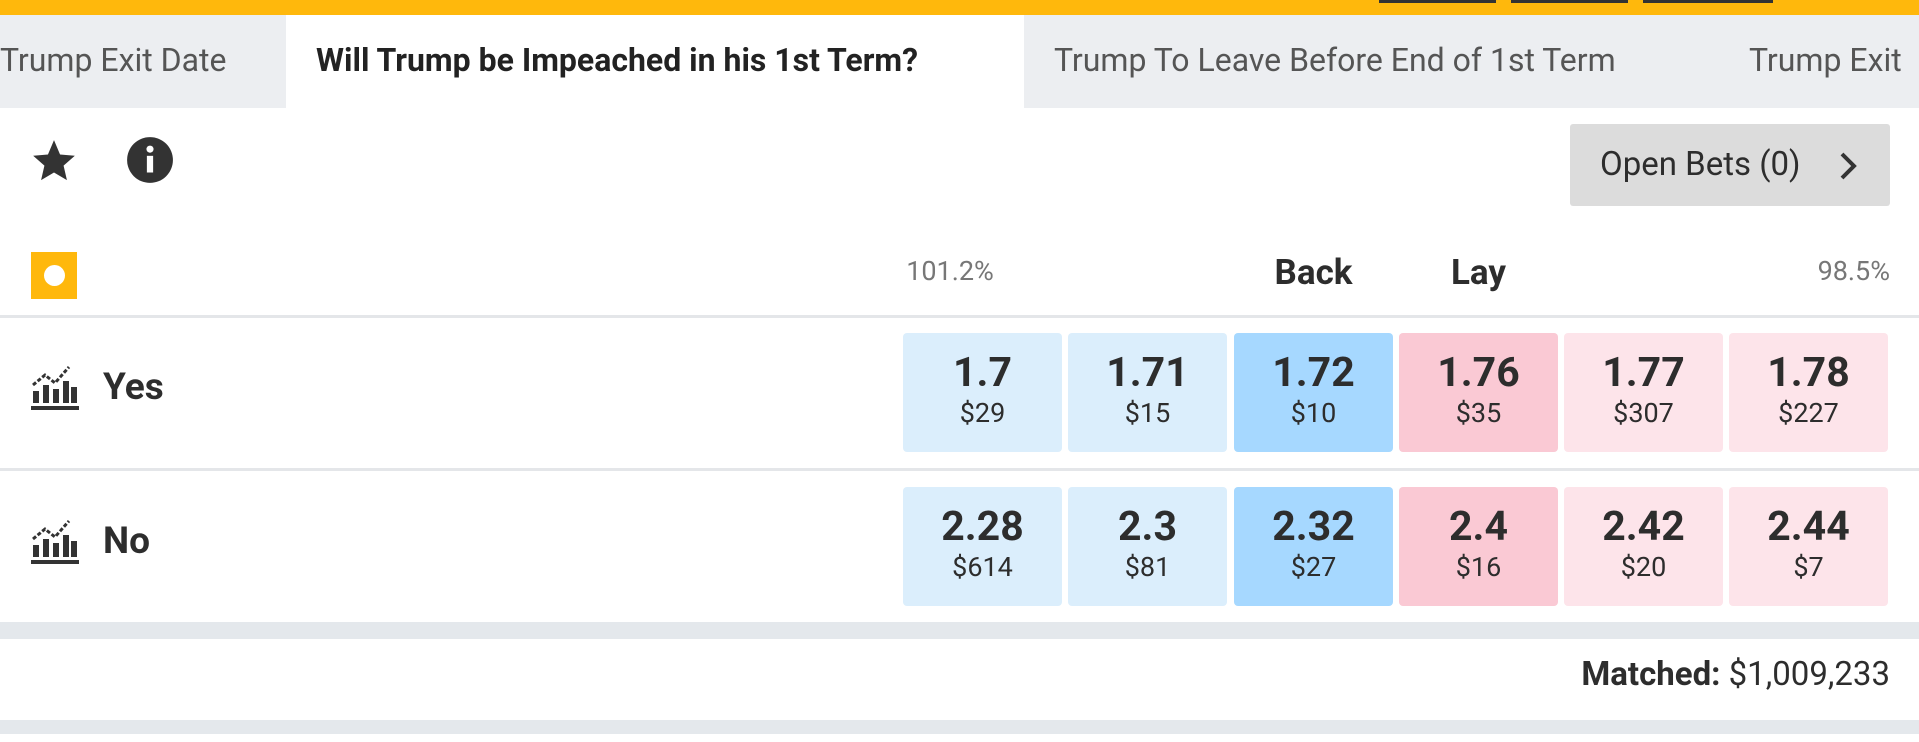  What do you see at coordinates (1335, 60) in the screenshot?
I see `tab-label: Trump To Leave Before End of 1st Term` at bounding box center [1335, 60].